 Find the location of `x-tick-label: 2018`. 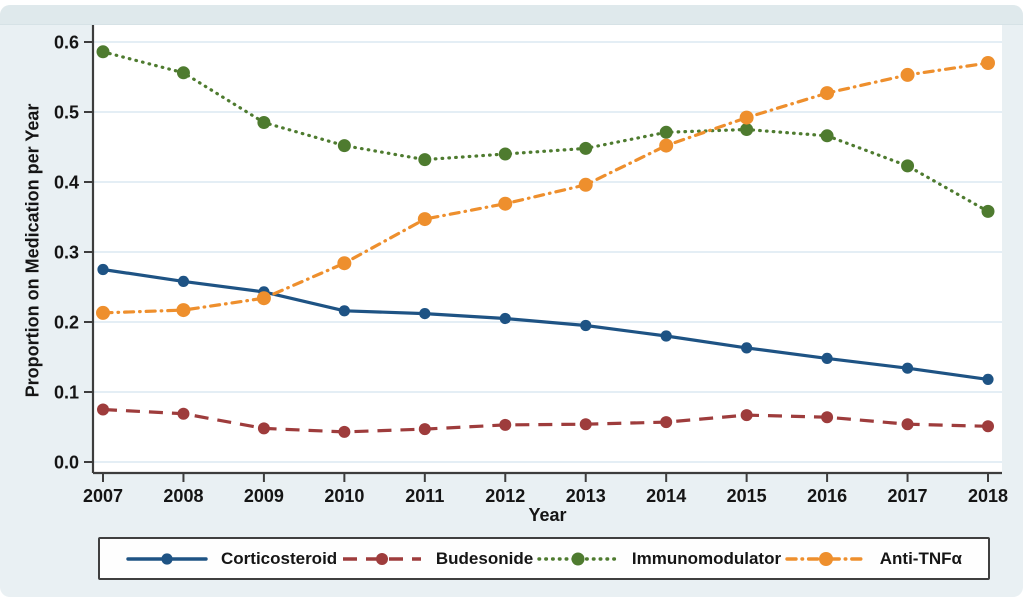

x-tick-label: 2018 is located at coordinates (988, 496).